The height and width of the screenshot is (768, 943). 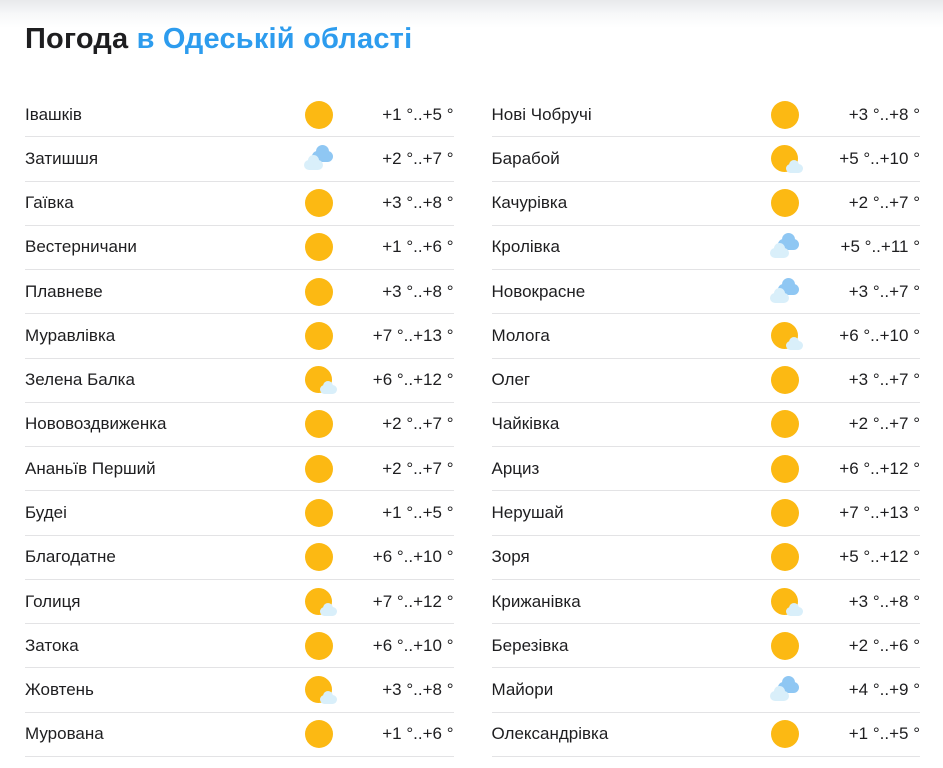 What do you see at coordinates (239, 159) in the screenshot?
I see `weather-row: Затишшя +2 °..+7 °` at bounding box center [239, 159].